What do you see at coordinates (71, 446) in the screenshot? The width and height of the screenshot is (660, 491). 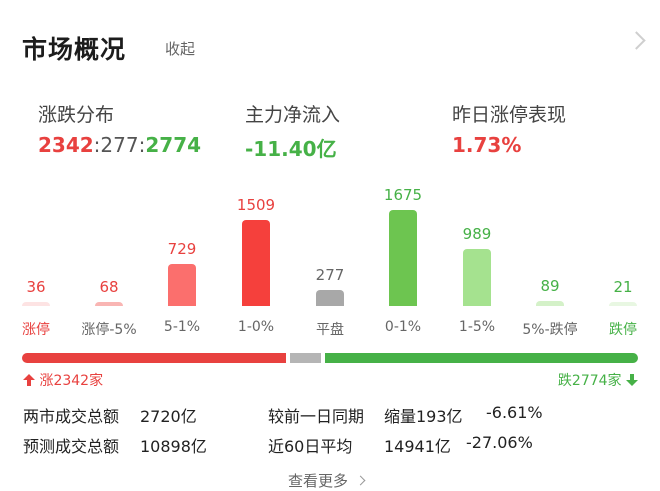 I see `forecast-volume-label: 预测成交总额` at bounding box center [71, 446].